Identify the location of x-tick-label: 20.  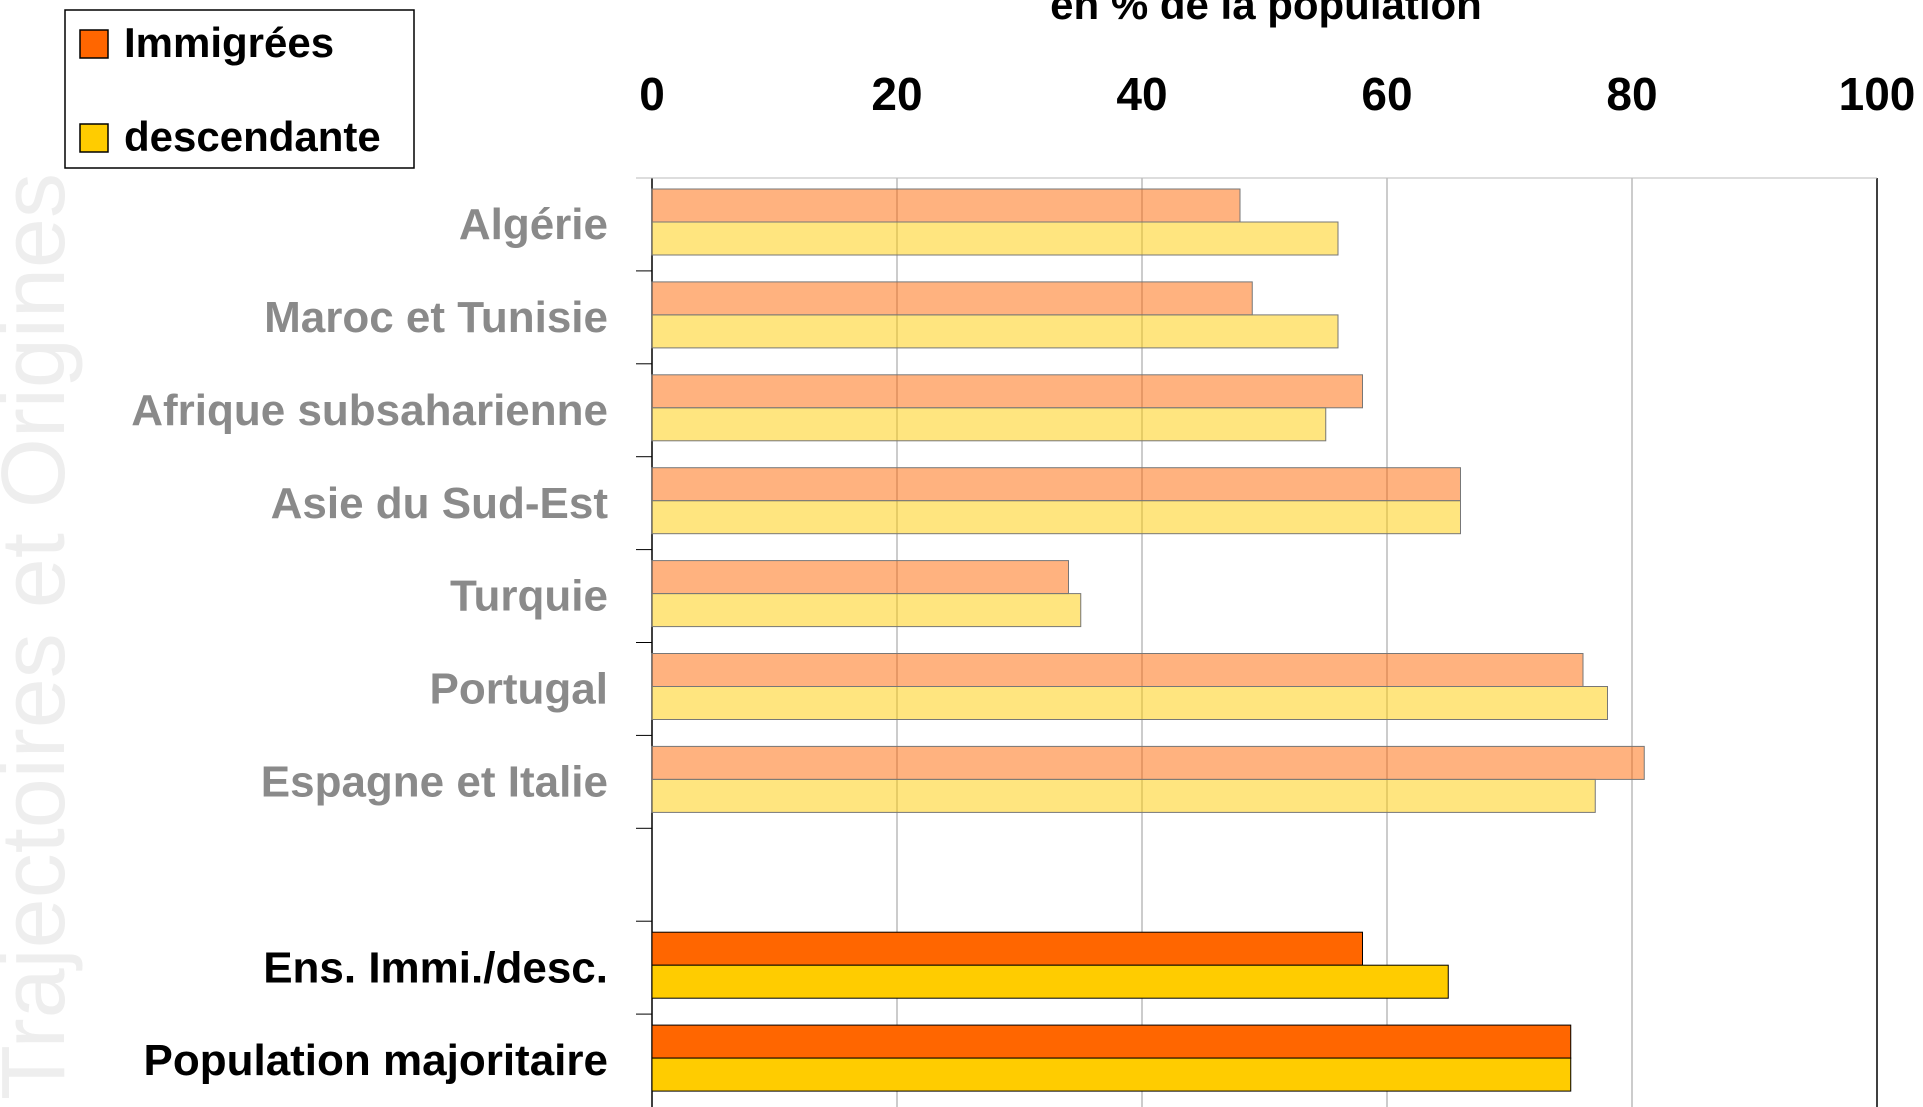
(896, 94).